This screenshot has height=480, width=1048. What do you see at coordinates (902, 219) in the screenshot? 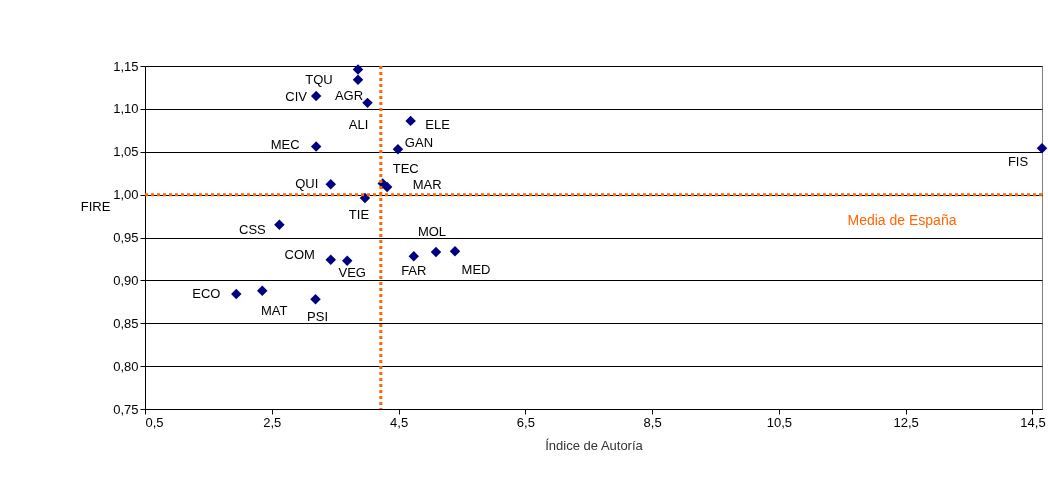
I see `ref-line-label: Media de España` at bounding box center [902, 219].